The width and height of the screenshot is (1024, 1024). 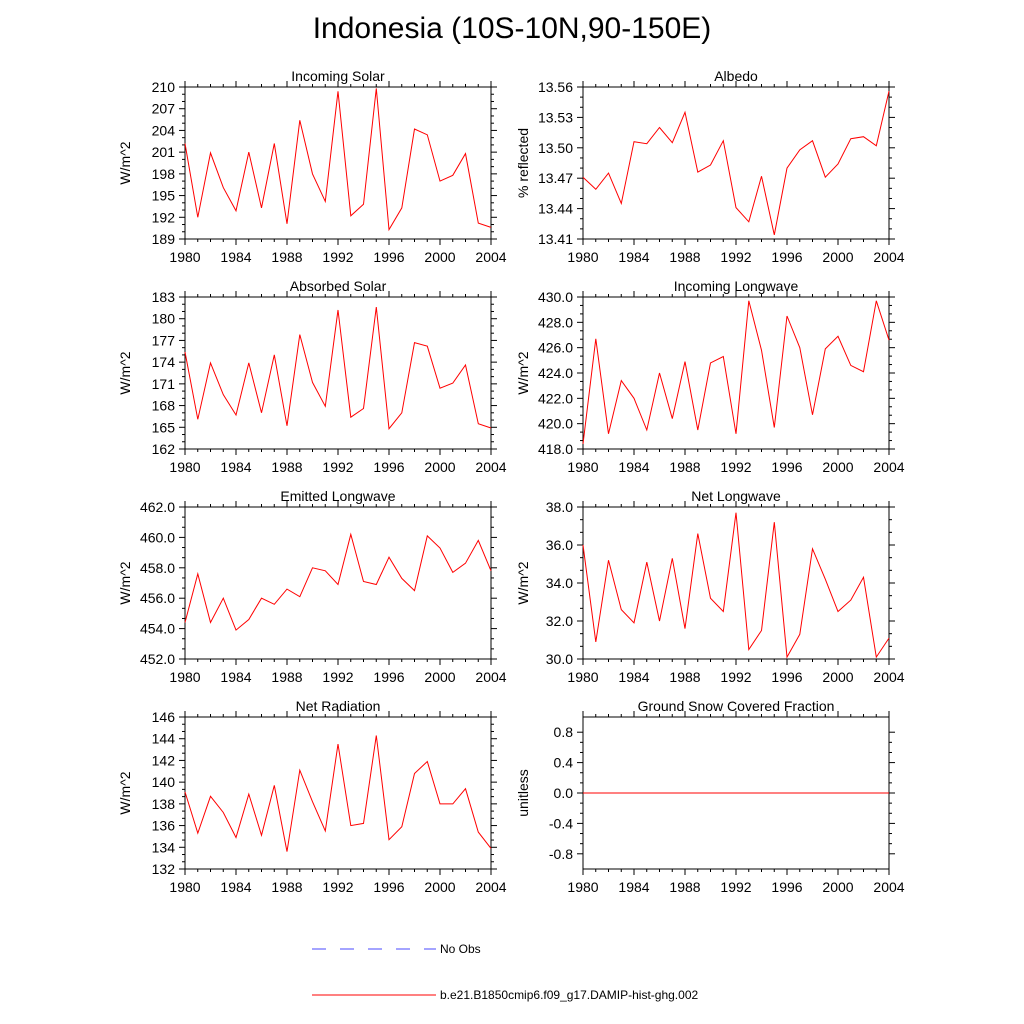 What do you see at coordinates (559, 507) in the screenshot?
I see `y-tick-label: 38.0` at bounding box center [559, 507].